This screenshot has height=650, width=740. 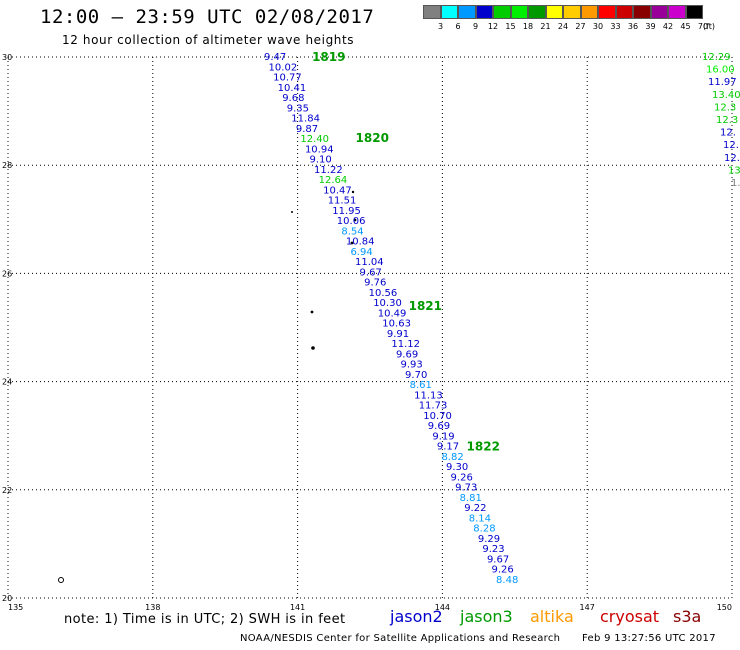 I want to click on wave-height-value: 11.04, so click(x=369, y=262).